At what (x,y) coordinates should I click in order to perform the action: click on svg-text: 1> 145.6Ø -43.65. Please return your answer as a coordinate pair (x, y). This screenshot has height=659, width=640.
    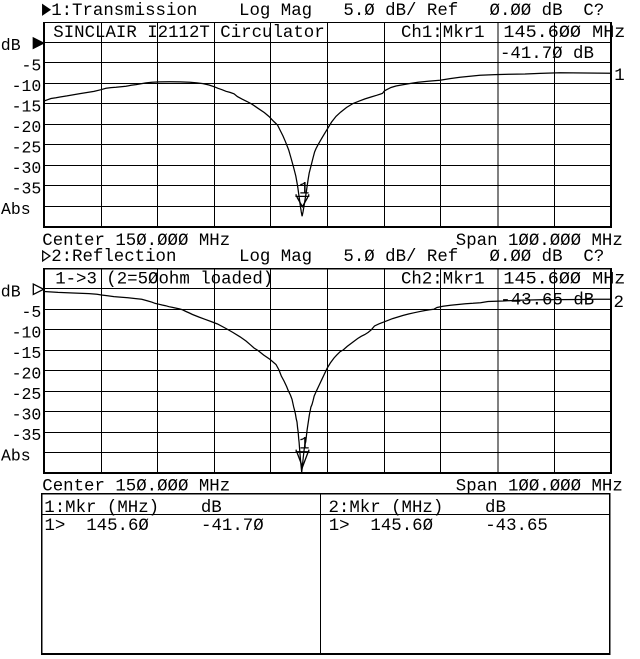
    Looking at the image, I should click on (438, 526).